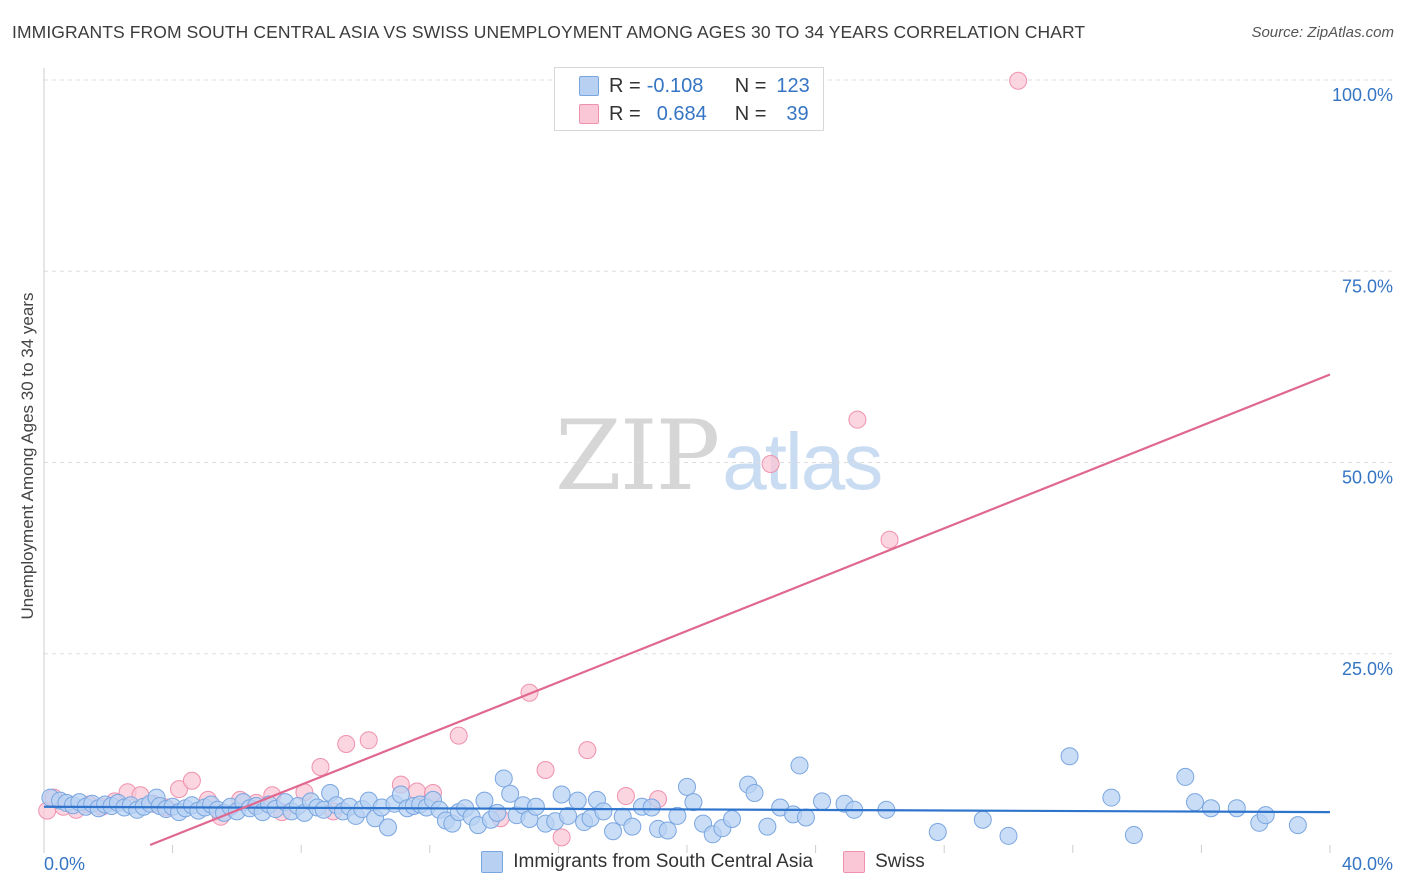 Image resolution: width=1406 pixels, height=892 pixels. I want to click on legend-swatch-asia, so click(492, 862).